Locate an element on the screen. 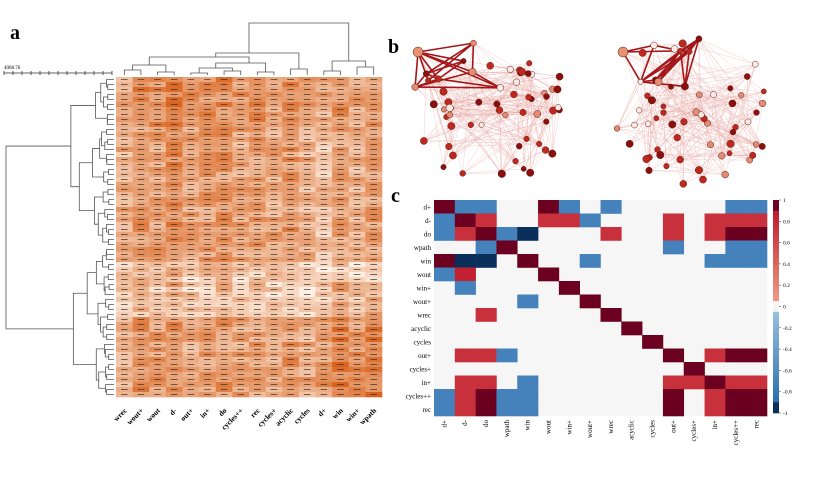  colorbar-tick-label: 0.6 is located at coordinates (786, 244).